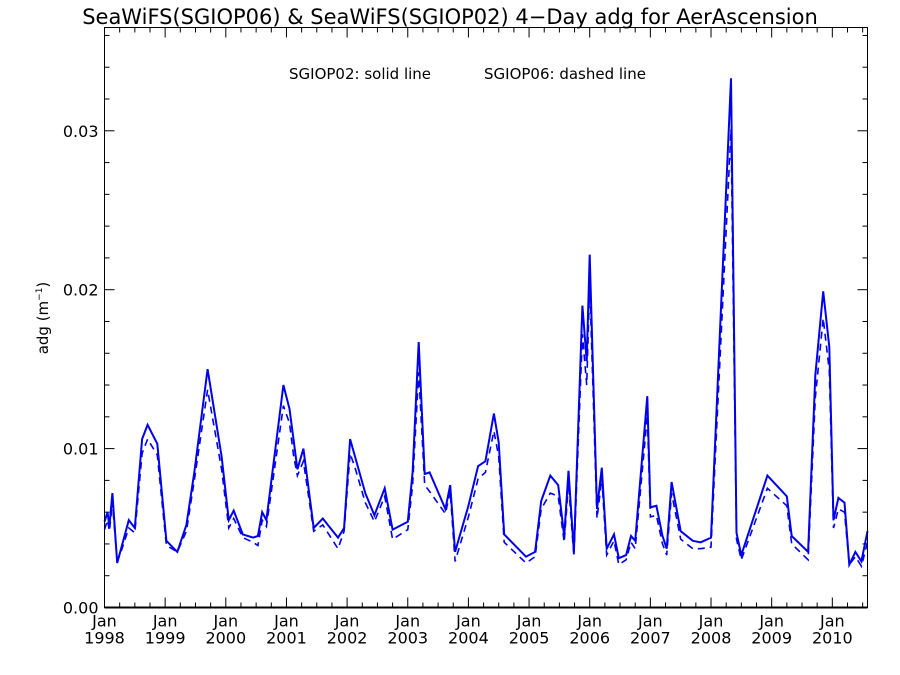 The width and height of the screenshot is (900, 675). What do you see at coordinates (771, 638) in the screenshot?
I see `x-tick-year: 2009` at bounding box center [771, 638].